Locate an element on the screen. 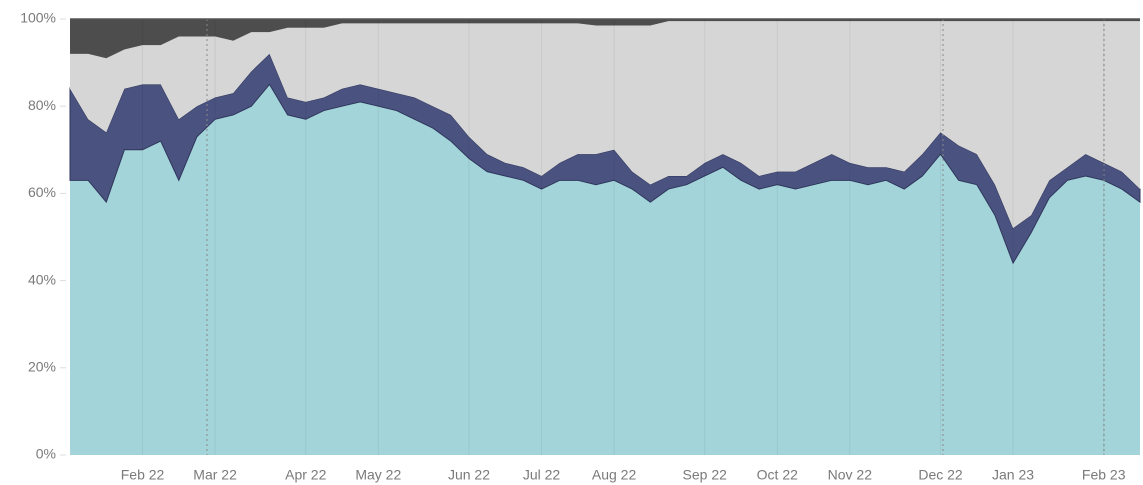 The height and width of the screenshot is (485, 1143). y-tick-label: 40% is located at coordinates (42, 279).